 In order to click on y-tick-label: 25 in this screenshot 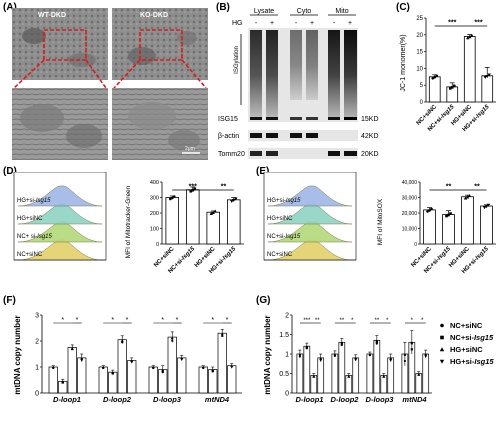, I will do `click(419, 19)`.